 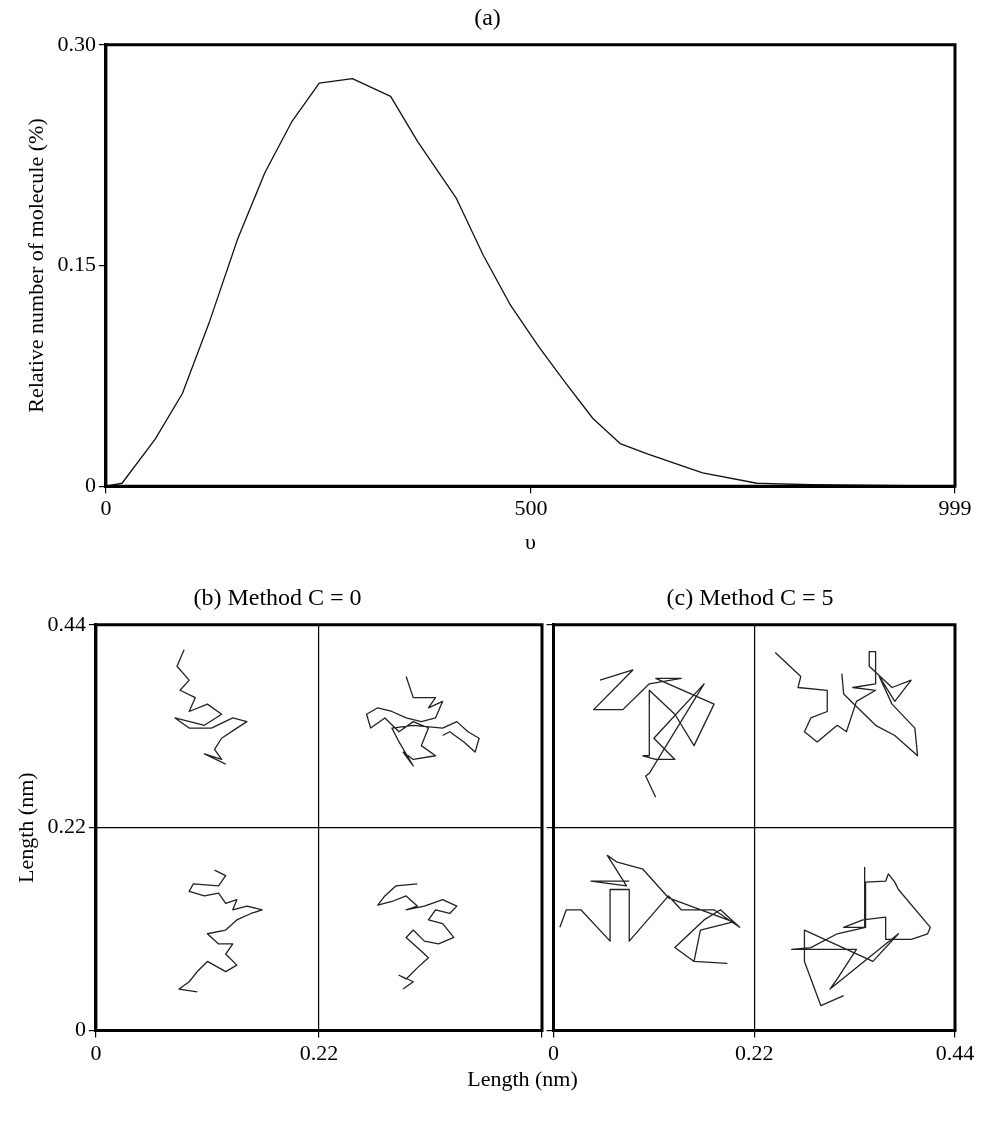 I want to click on y-axis-title: Length (nm), so click(x=25, y=827).